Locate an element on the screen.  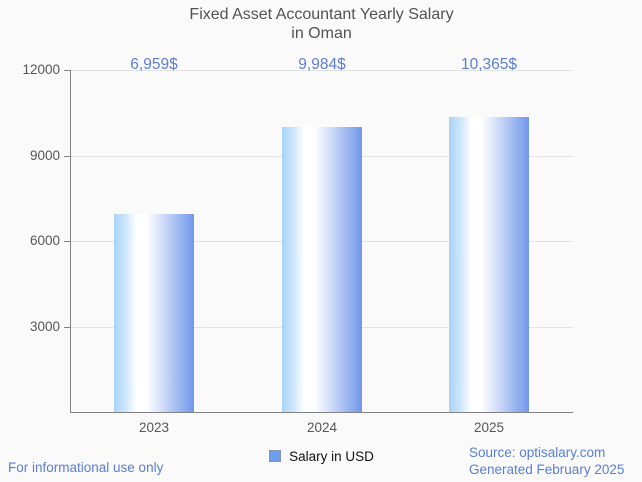
chart-legend: Salary in USD is located at coordinates (321, 456).